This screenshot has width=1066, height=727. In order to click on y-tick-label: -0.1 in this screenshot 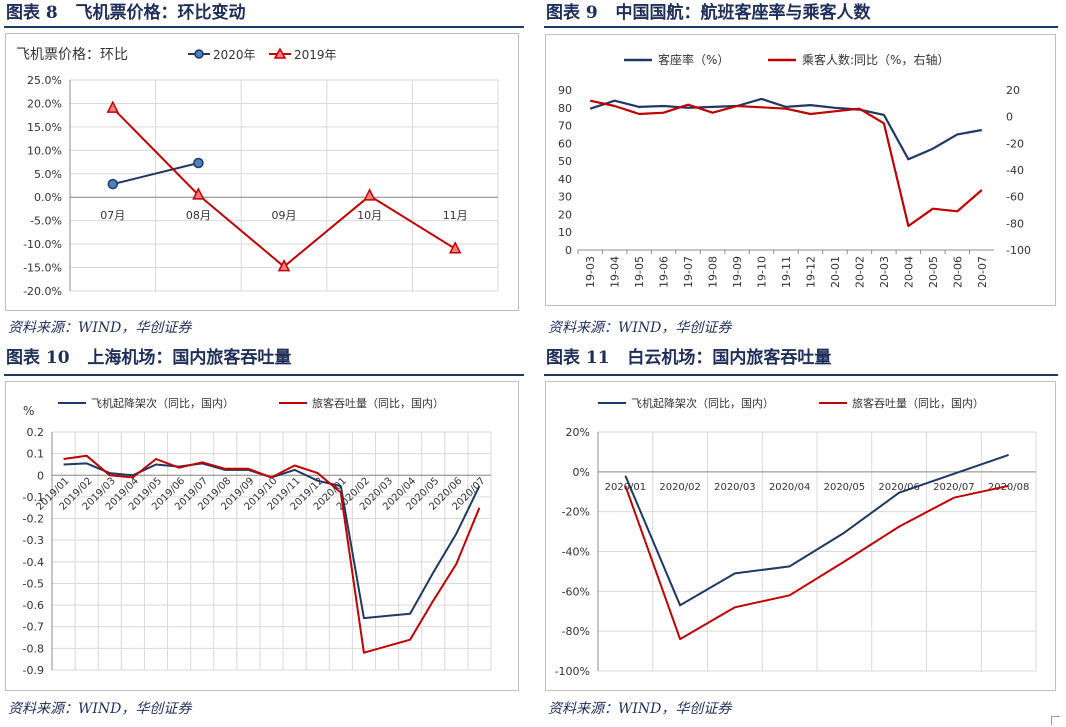, I will do `click(33, 497)`.